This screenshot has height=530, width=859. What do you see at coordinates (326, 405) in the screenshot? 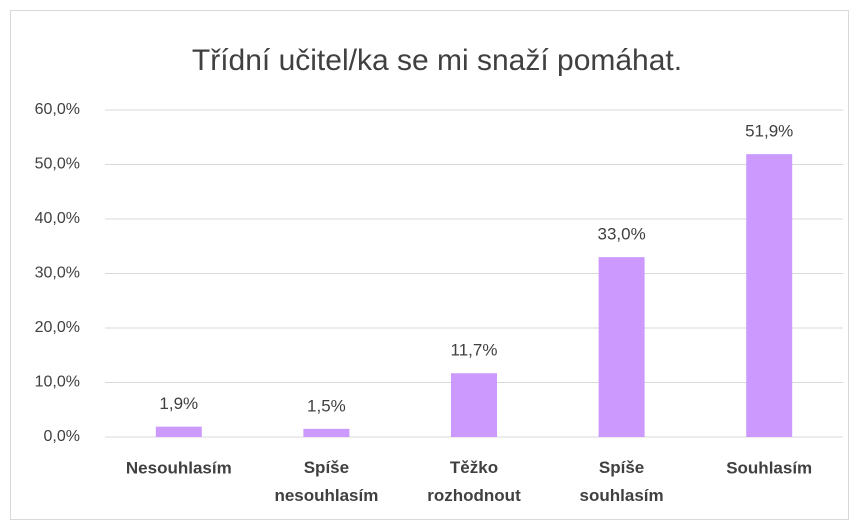
I see `data-label: 1,5%` at bounding box center [326, 405].